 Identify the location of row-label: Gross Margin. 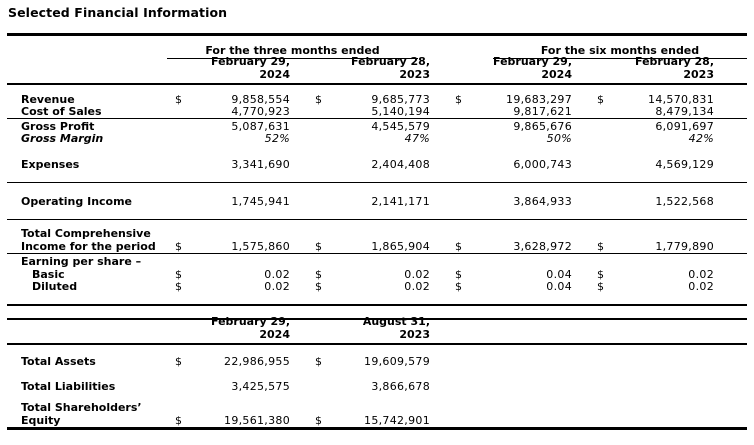
(62, 138).